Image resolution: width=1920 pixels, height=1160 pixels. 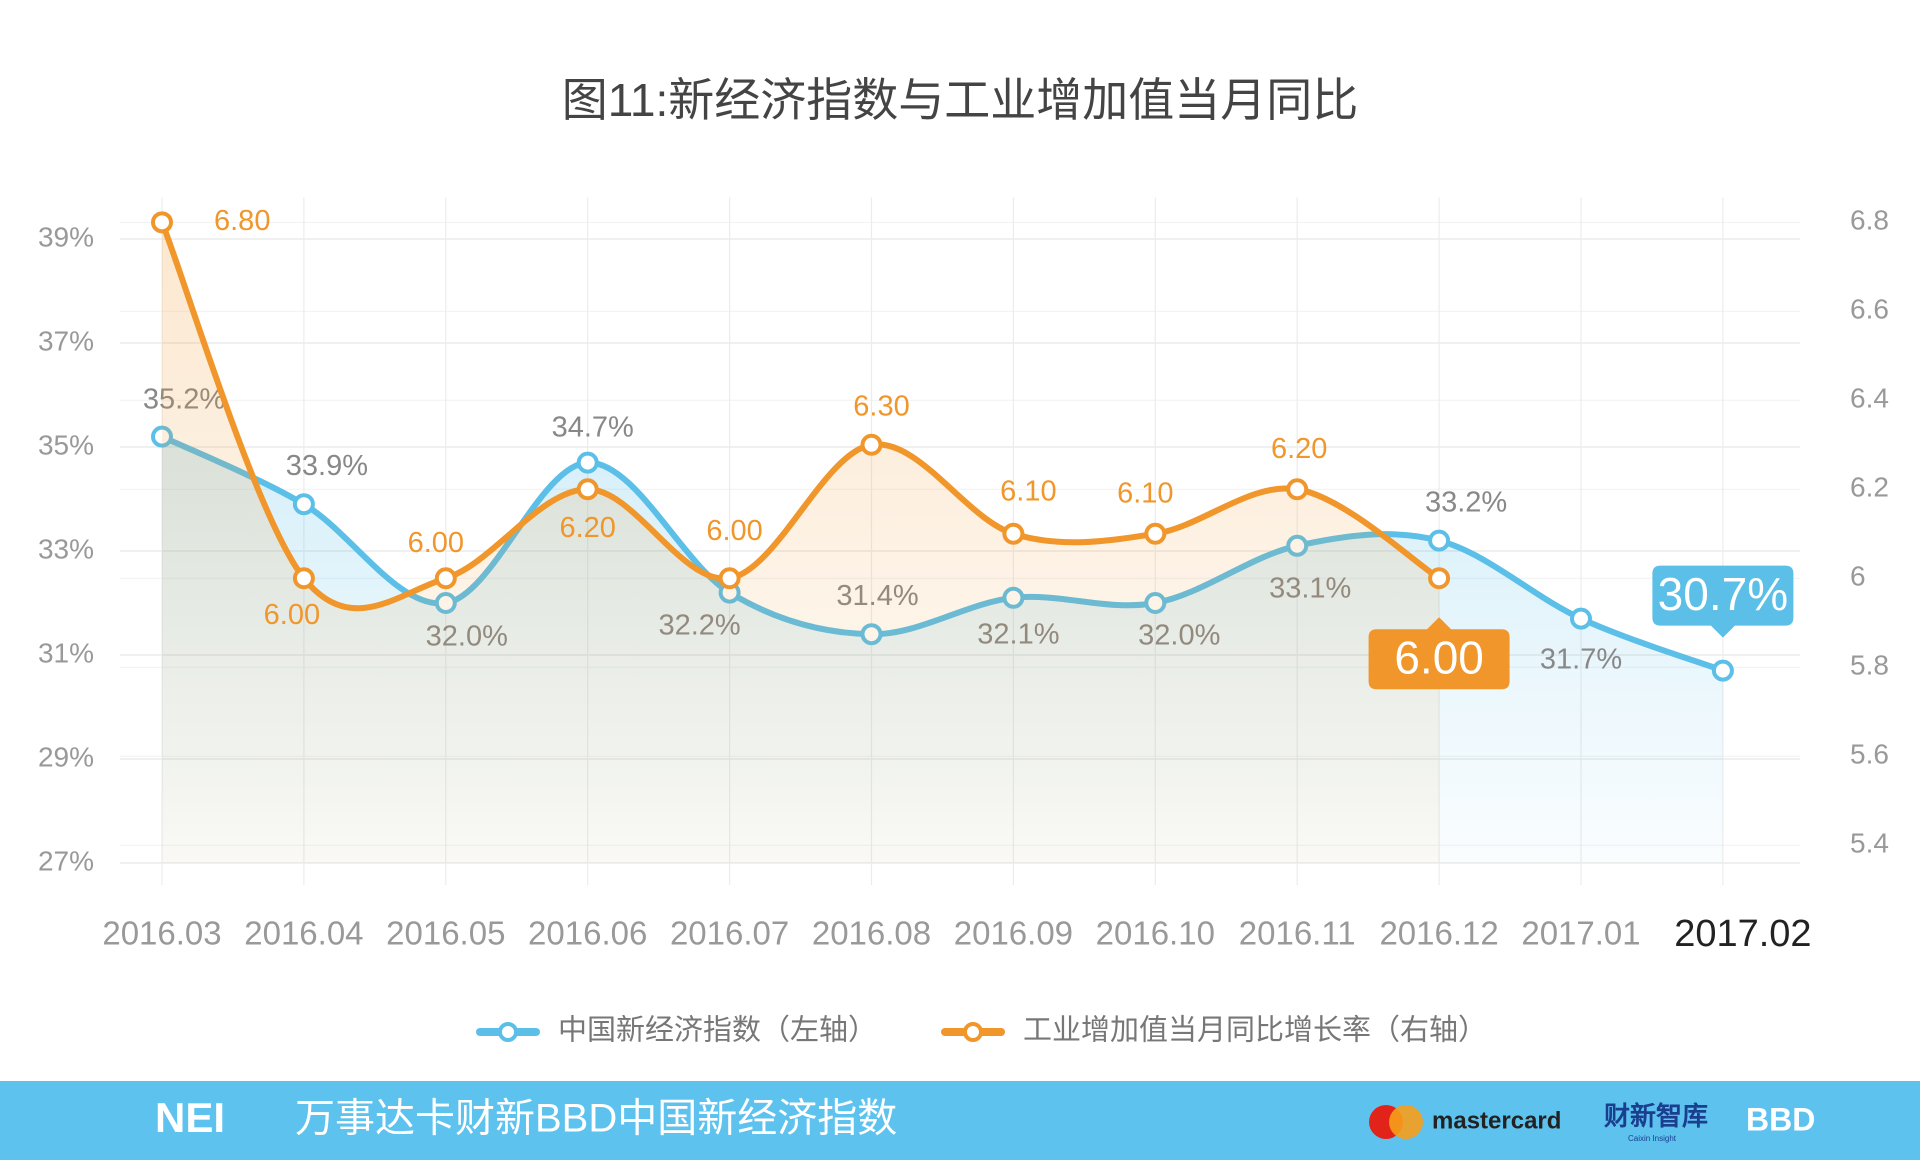 I want to click on footer-logo: NEI, so click(x=190, y=1117).